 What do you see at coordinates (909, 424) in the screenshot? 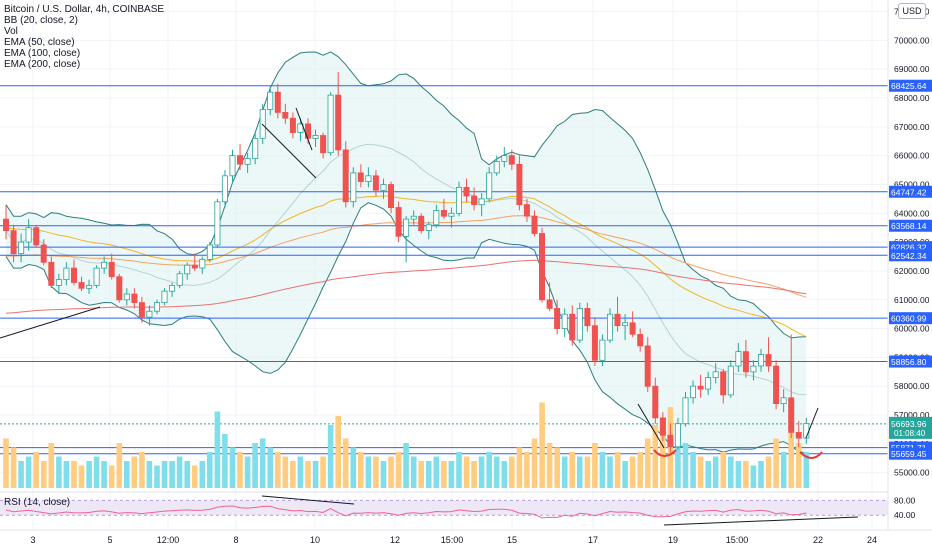
I see `last-price-tag: 56693.96` at bounding box center [909, 424].